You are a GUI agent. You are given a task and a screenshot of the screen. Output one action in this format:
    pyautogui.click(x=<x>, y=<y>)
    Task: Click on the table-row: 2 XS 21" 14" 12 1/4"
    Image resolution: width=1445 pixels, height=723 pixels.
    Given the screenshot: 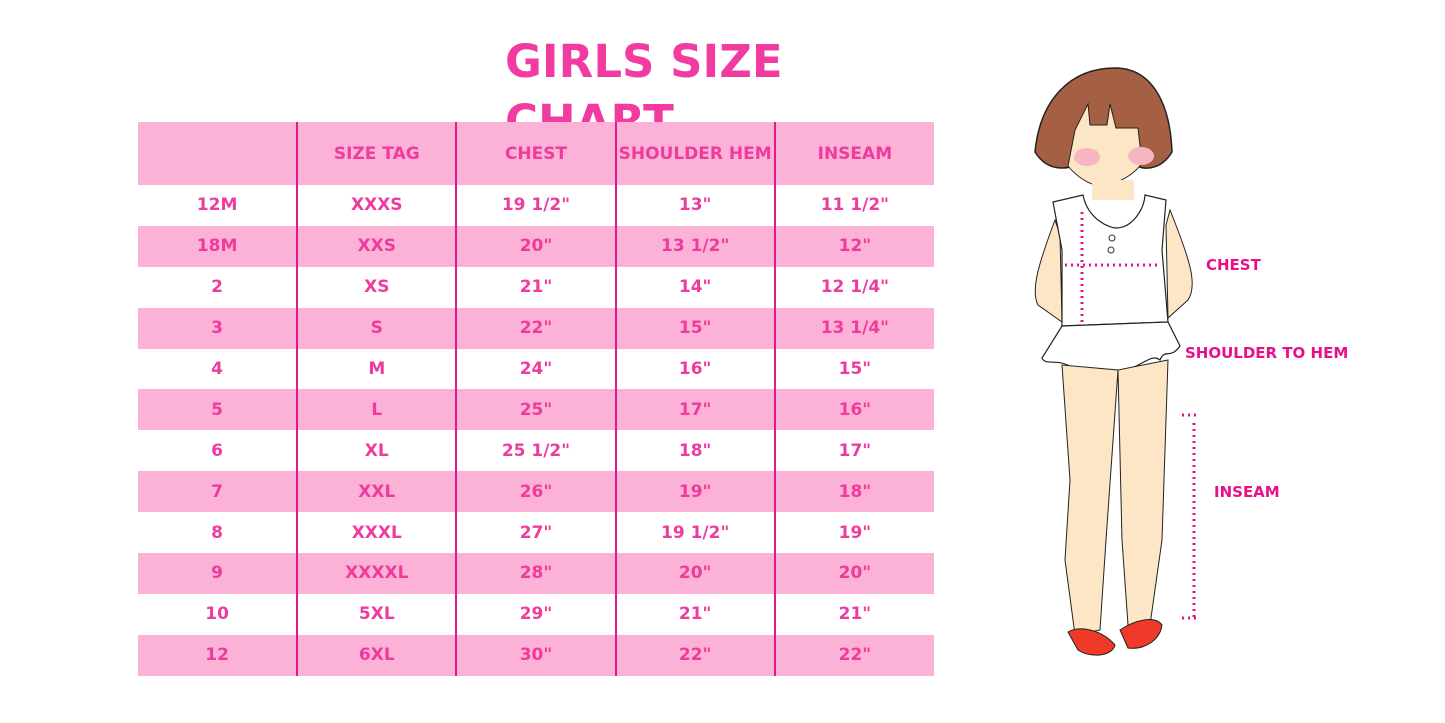 What is the action you would take?
    pyautogui.click(x=536, y=287)
    